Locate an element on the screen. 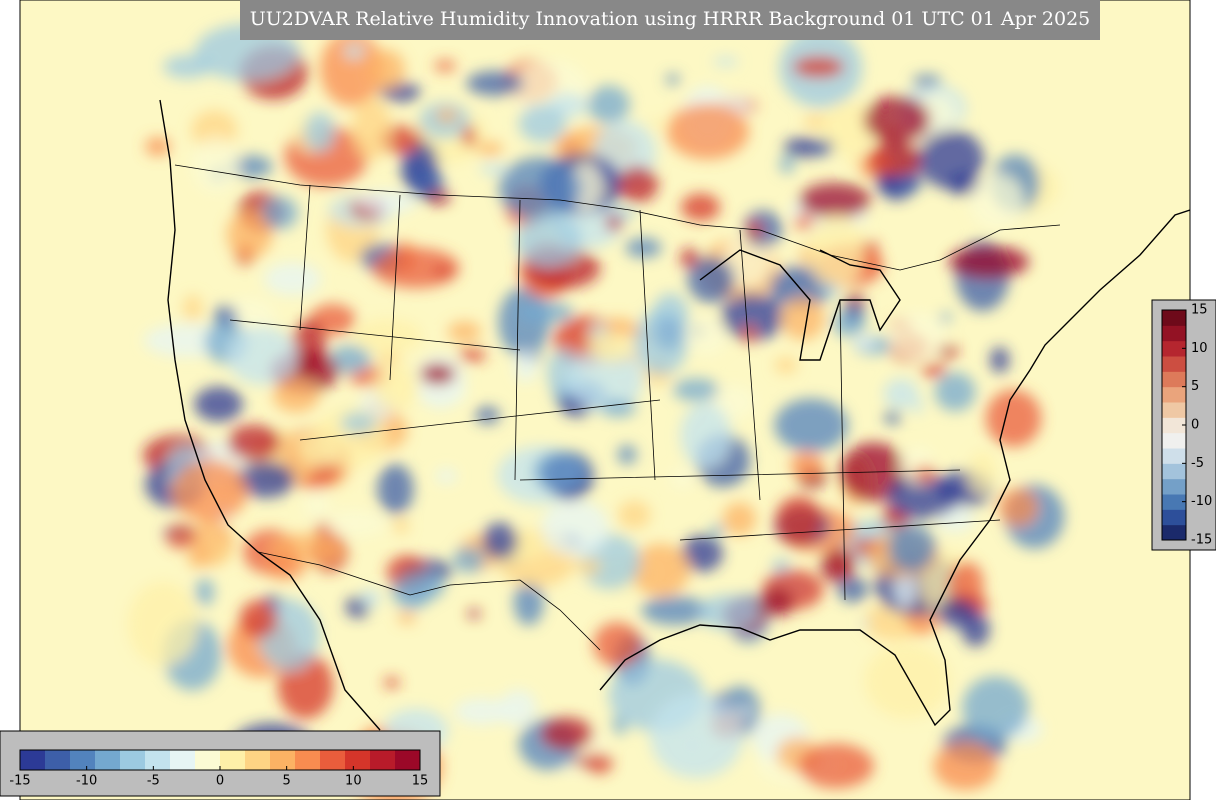 The image size is (1216, 800). colorbar-tick-label: 5 is located at coordinates (1195, 386).